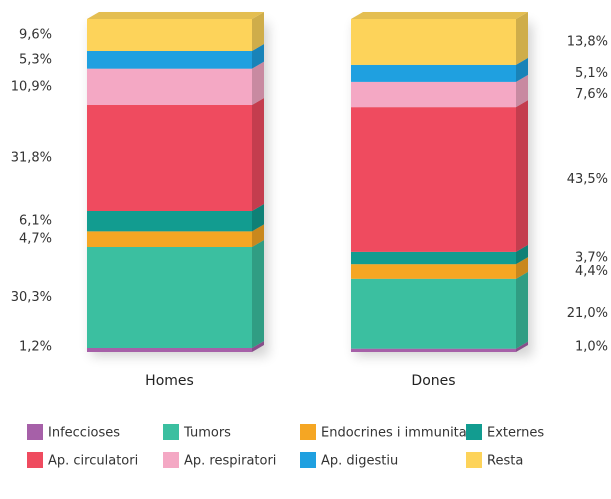  Describe the element at coordinates (433, 381) in the screenshot. I see `x-tick-label: Dones` at that location.